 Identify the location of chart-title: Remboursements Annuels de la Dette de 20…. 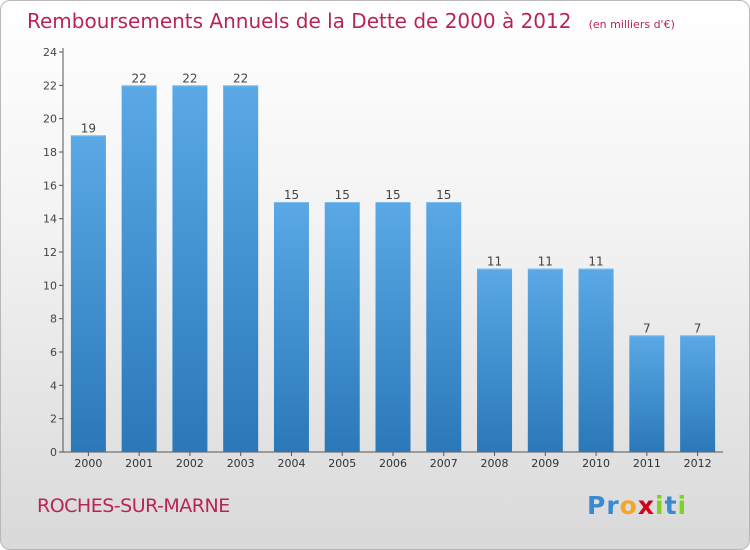
(299, 21).